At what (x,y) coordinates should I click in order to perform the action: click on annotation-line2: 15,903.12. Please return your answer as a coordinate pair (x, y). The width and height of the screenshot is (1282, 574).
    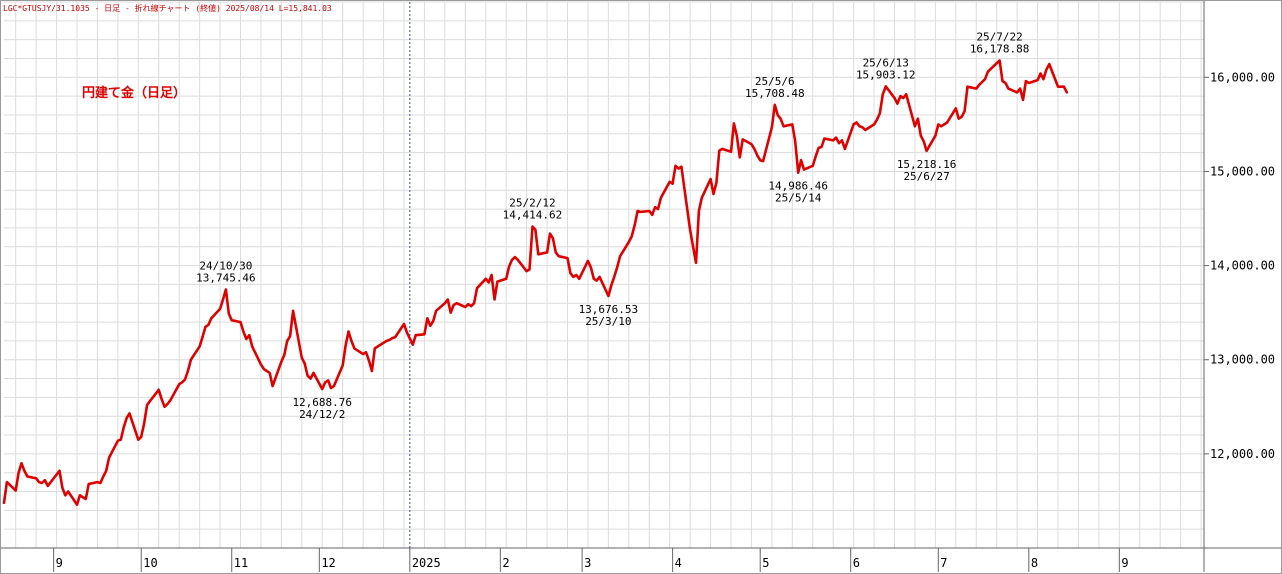
    Looking at the image, I should click on (886, 74).